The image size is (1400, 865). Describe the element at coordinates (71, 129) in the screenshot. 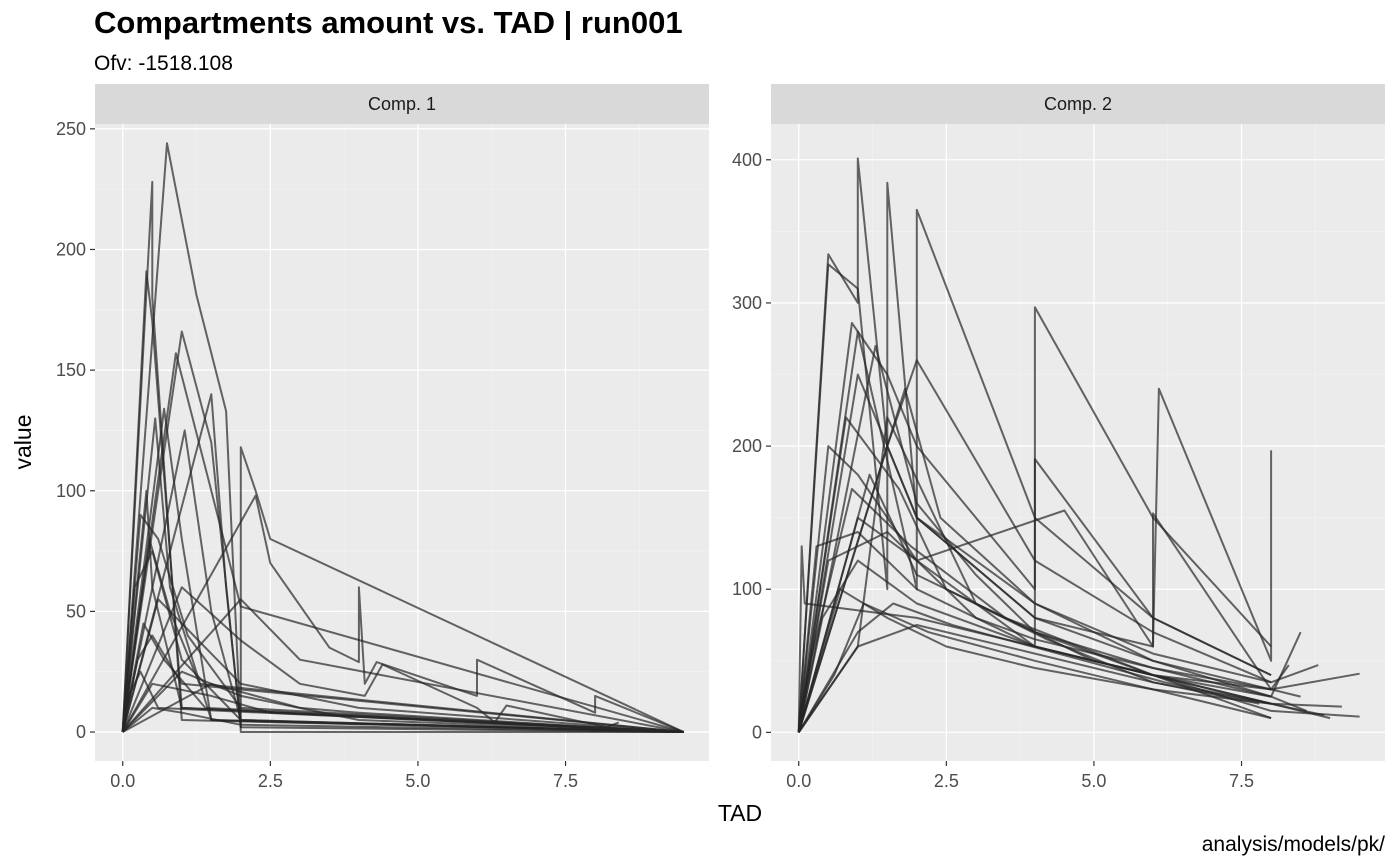

I see `y-tick-label: 250` at that location.